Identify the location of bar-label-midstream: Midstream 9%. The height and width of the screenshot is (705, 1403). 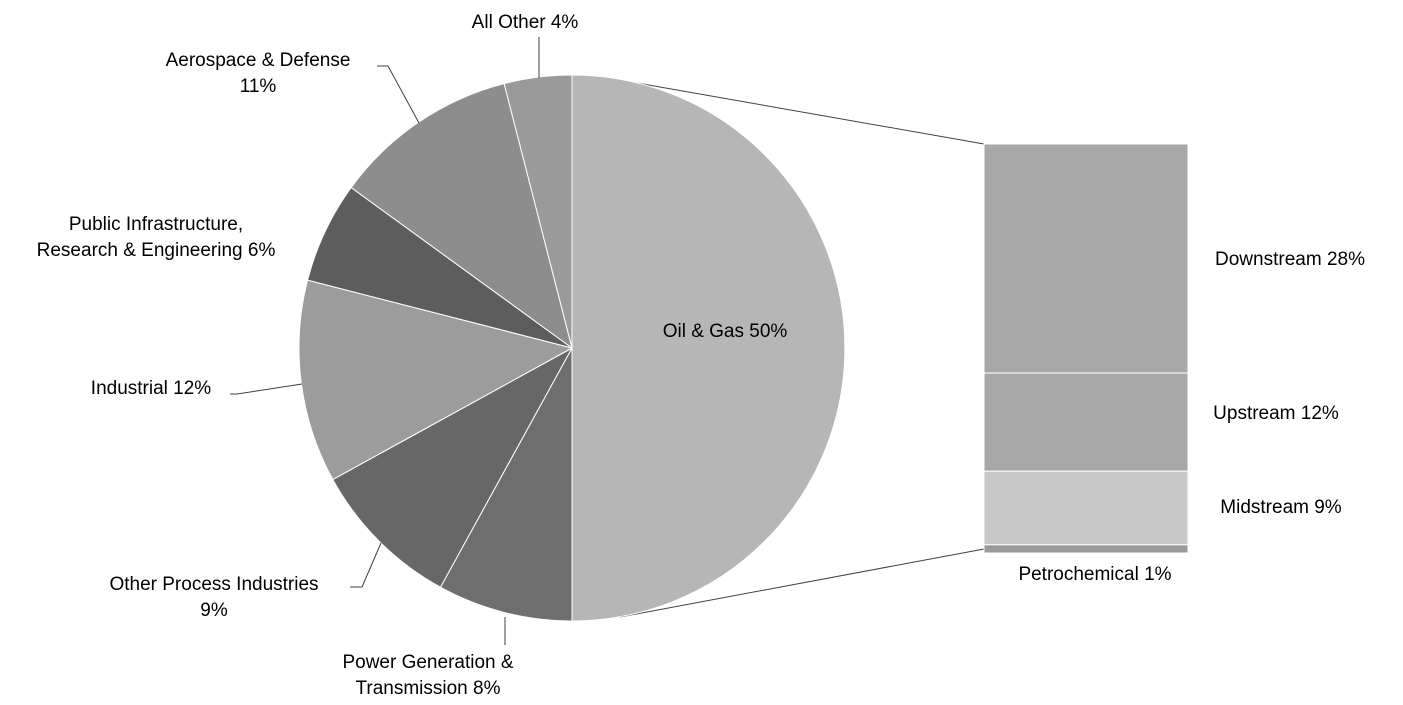
(1281, 507).